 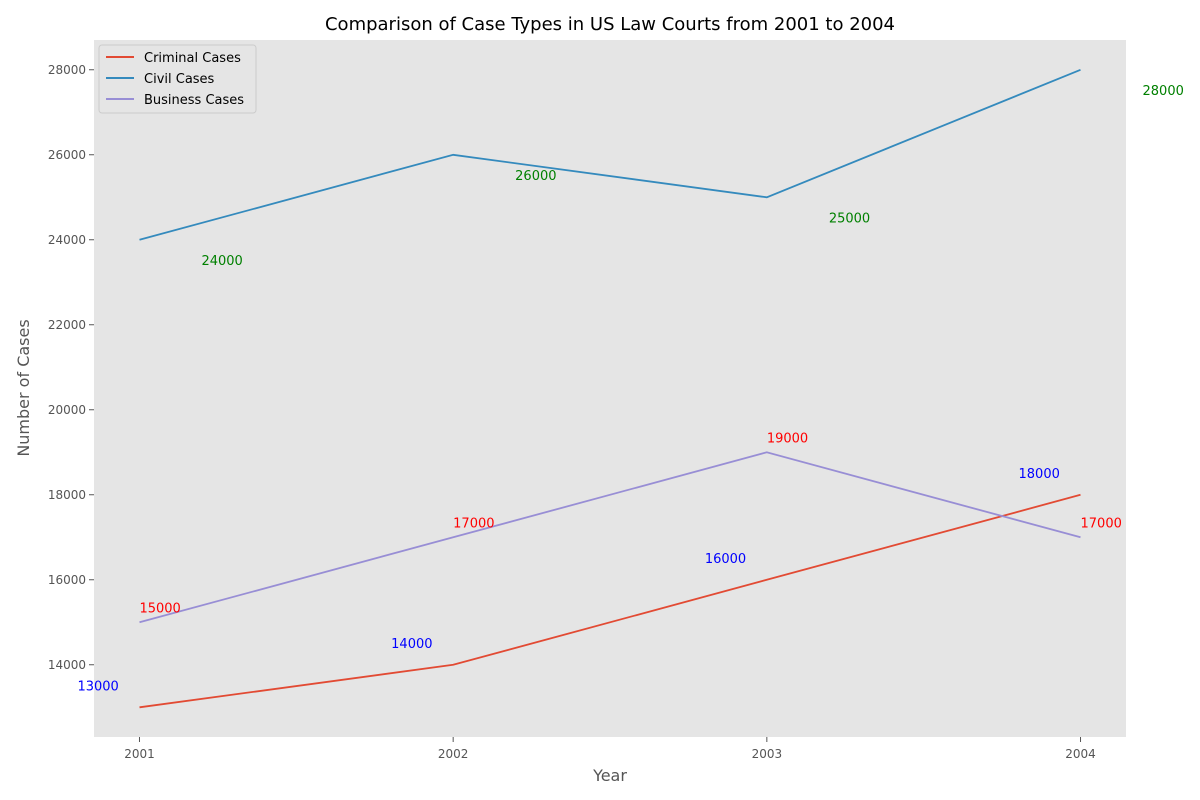 I want to click on data-label: 28000, so click(x=1163, y=91).